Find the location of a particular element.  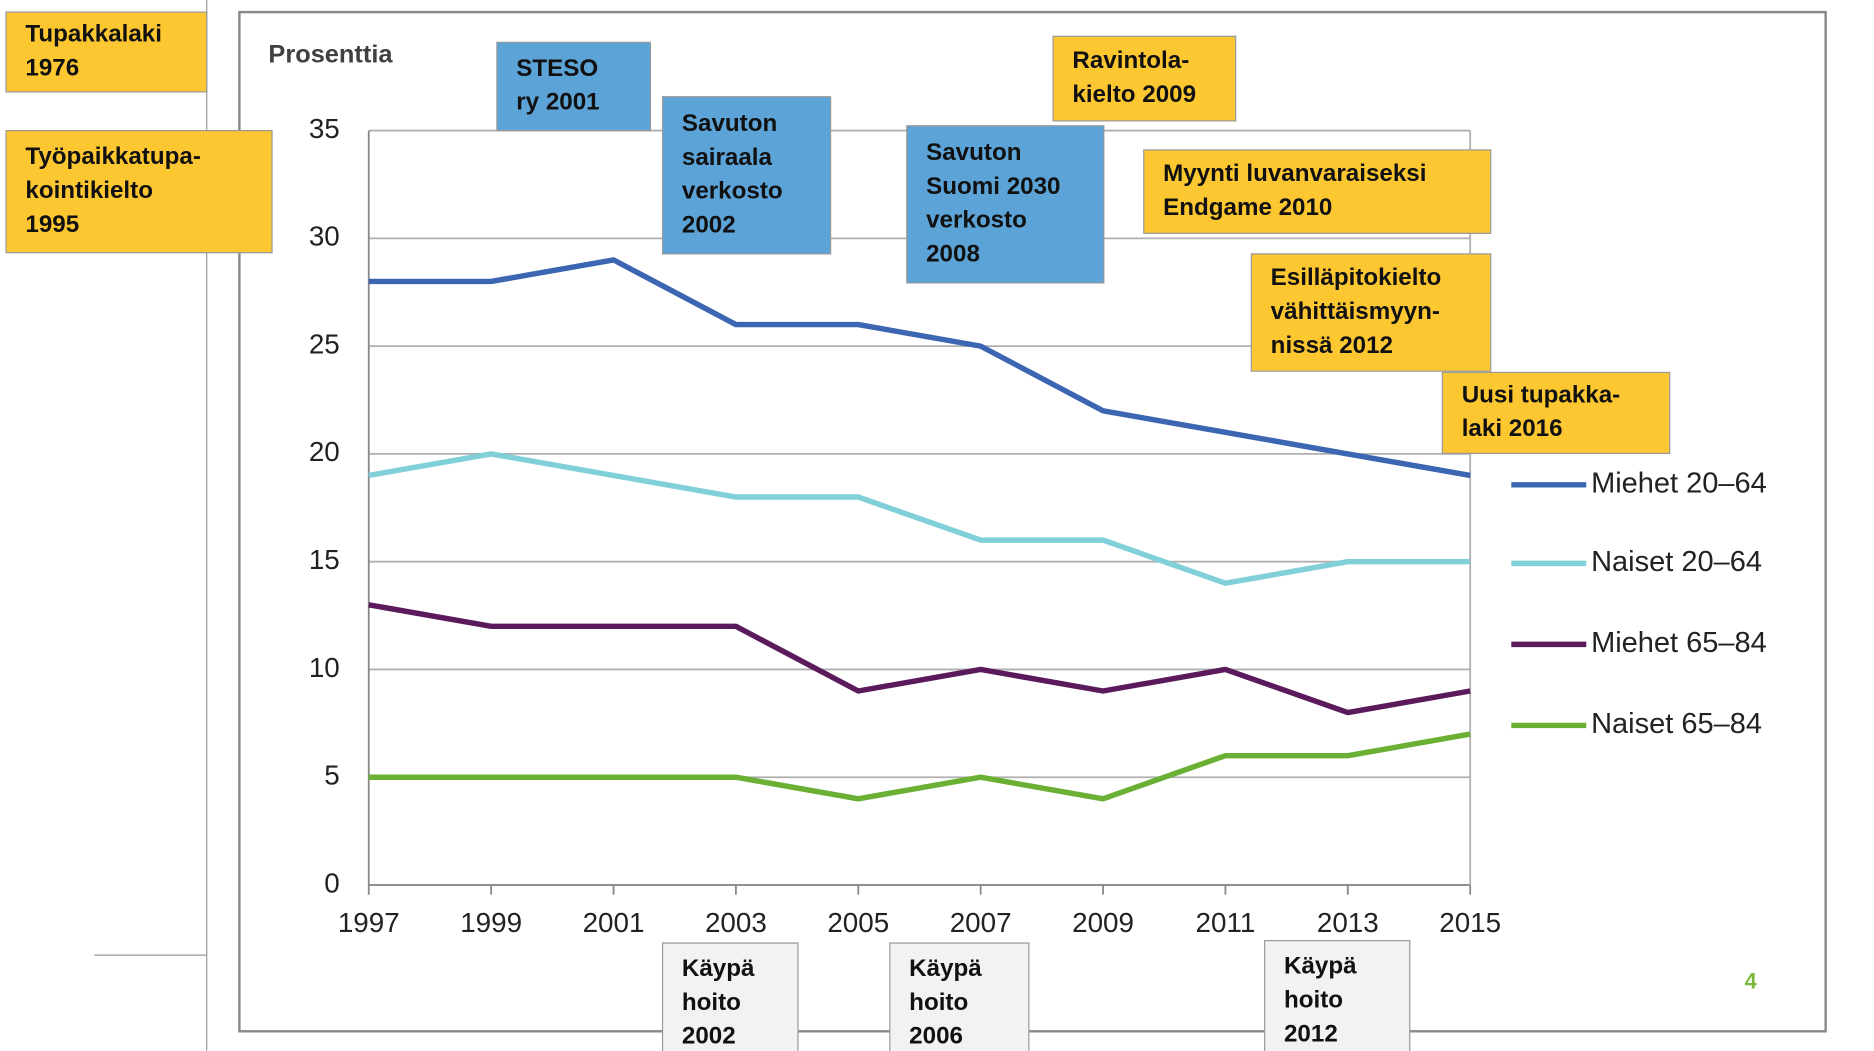

y-tick-label: 15 is located at coordinates (324, 559).